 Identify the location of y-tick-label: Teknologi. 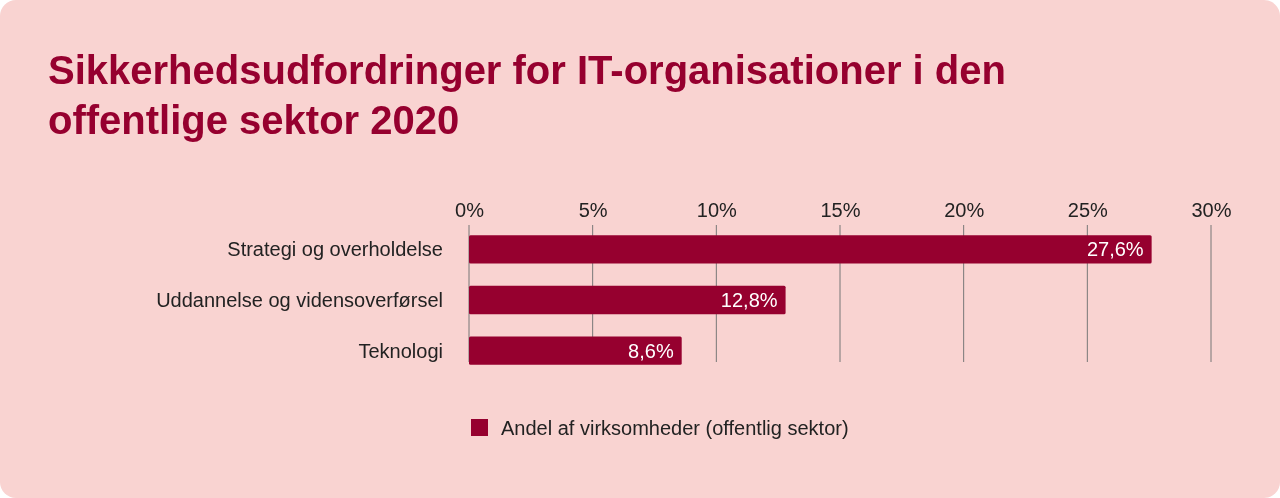
(400, 350).